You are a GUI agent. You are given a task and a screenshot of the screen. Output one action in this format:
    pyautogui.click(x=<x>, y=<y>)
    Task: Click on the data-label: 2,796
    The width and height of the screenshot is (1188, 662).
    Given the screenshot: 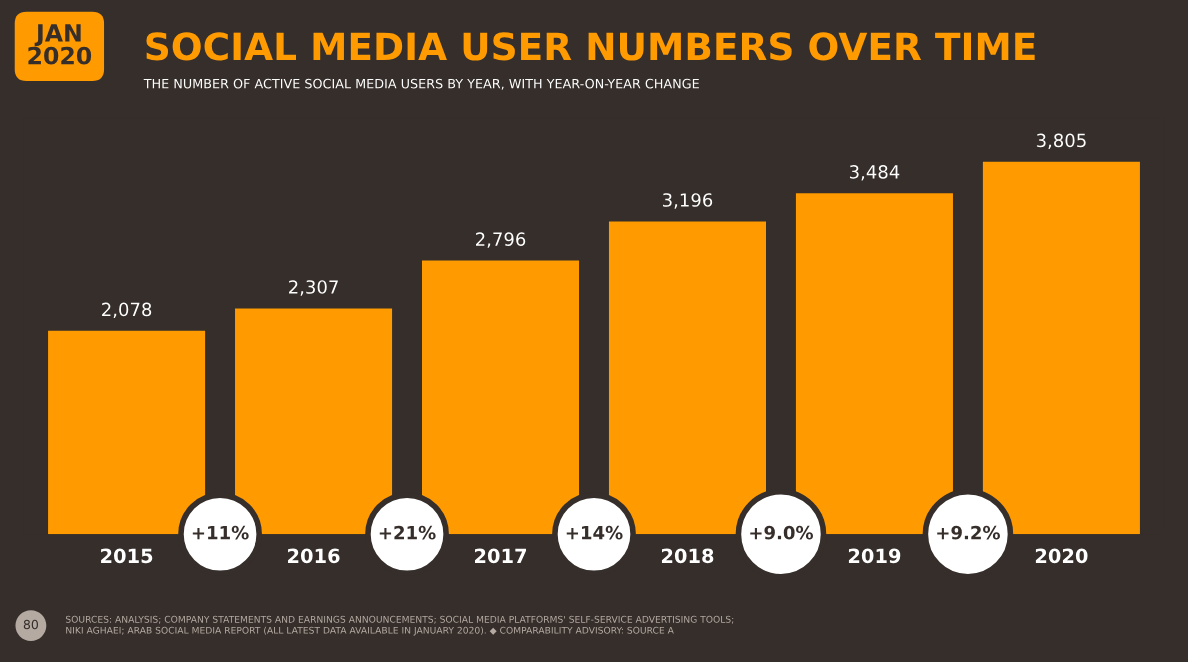 What is the action you would take?
    pyautogui.click(x=501, y=240)
    